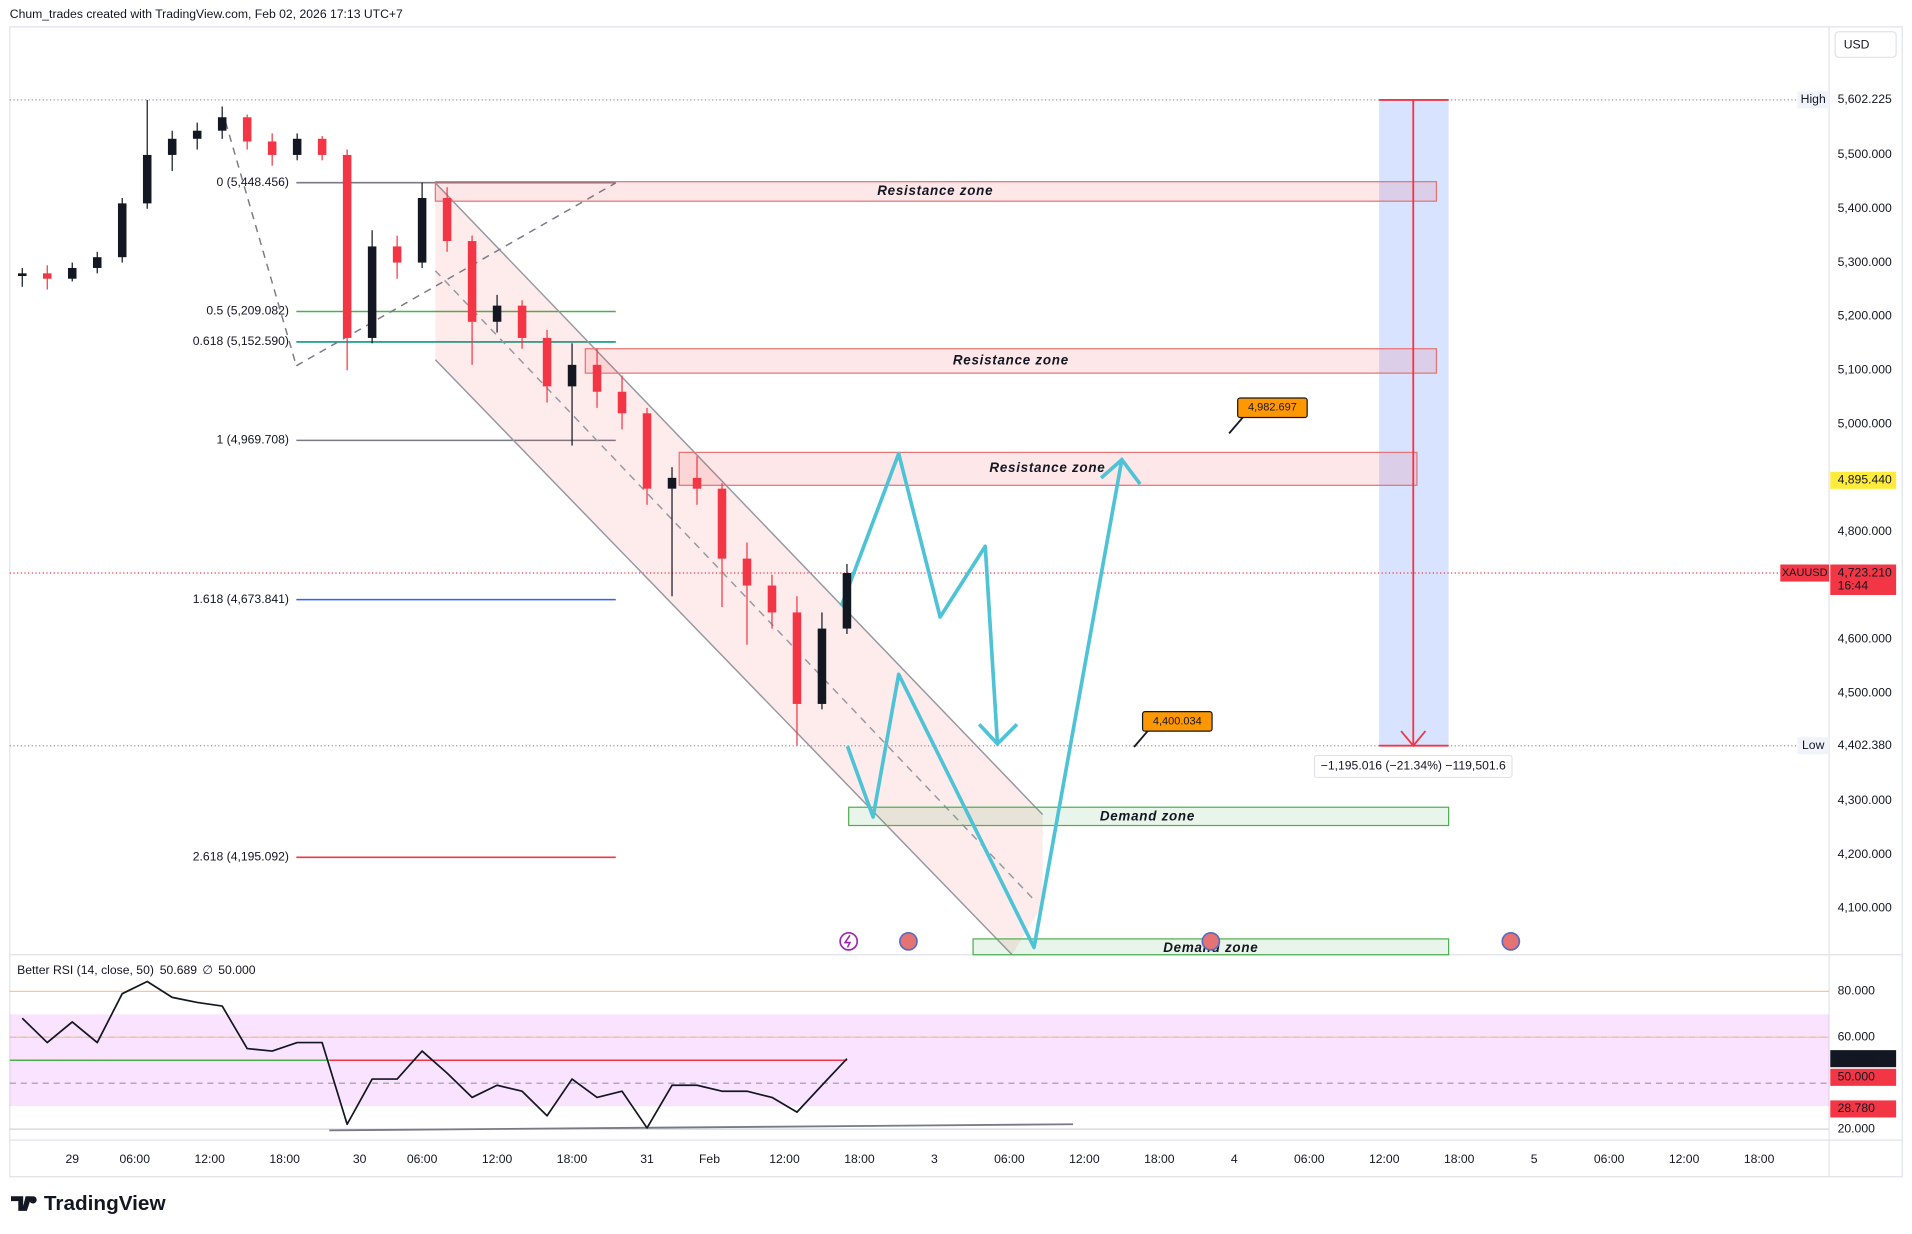 This screenshot has width=1912, height=1234. I want to click on fib-label: 0.618 (5,152.590), so click(241, 341).